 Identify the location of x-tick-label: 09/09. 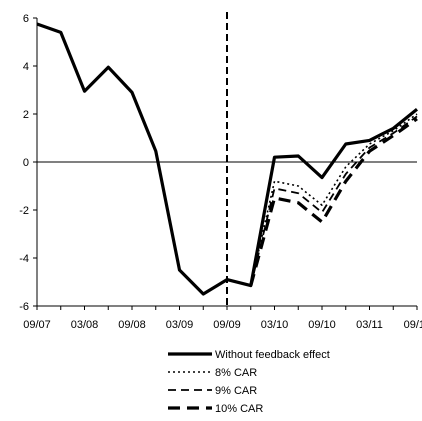
(227, 325).